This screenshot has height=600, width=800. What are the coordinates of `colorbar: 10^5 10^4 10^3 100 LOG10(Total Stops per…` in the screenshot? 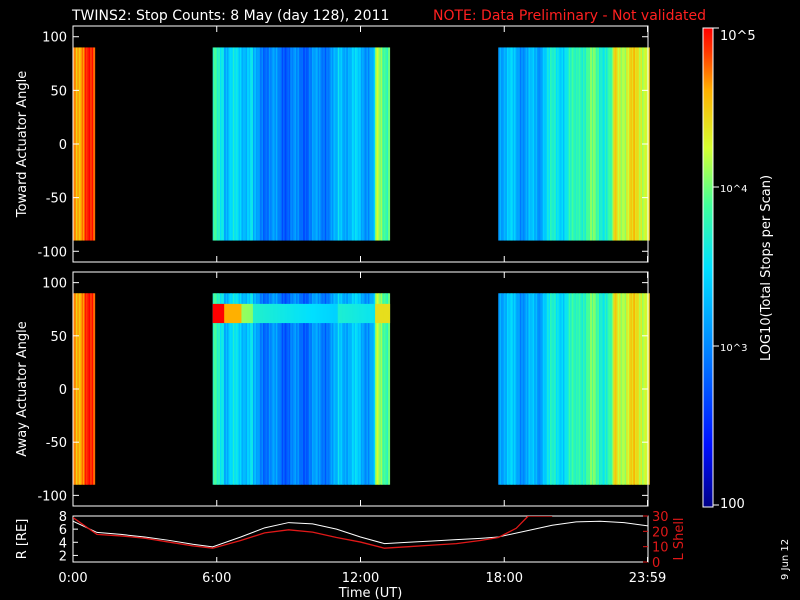 It's located at (738, 269).